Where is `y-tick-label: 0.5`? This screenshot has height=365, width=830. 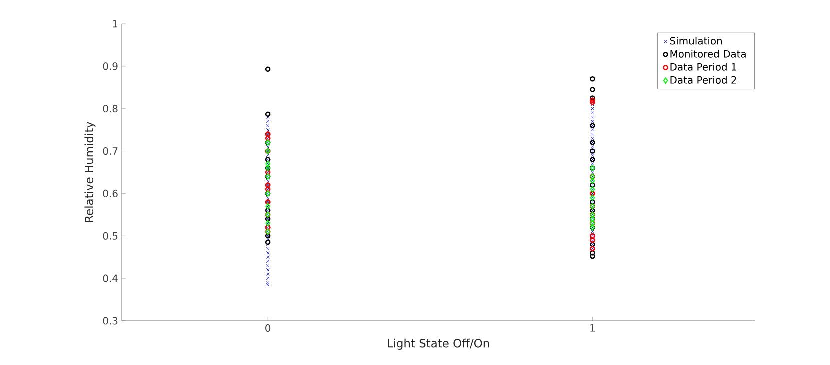 y-tick-label: 0.5 is located at coordinates (110, 236).